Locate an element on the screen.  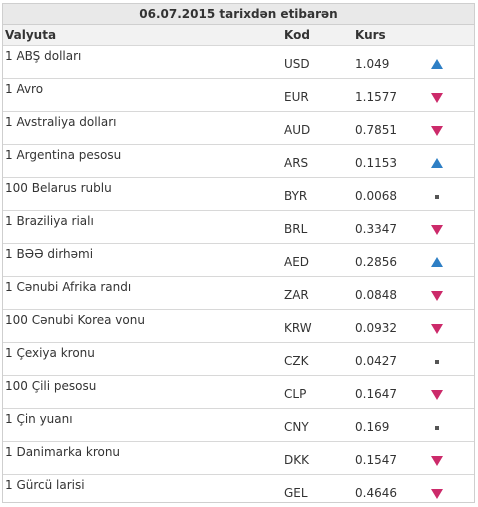
currency-name: 1 Cənubi Afrika randı is located at coordinates (68, 287).